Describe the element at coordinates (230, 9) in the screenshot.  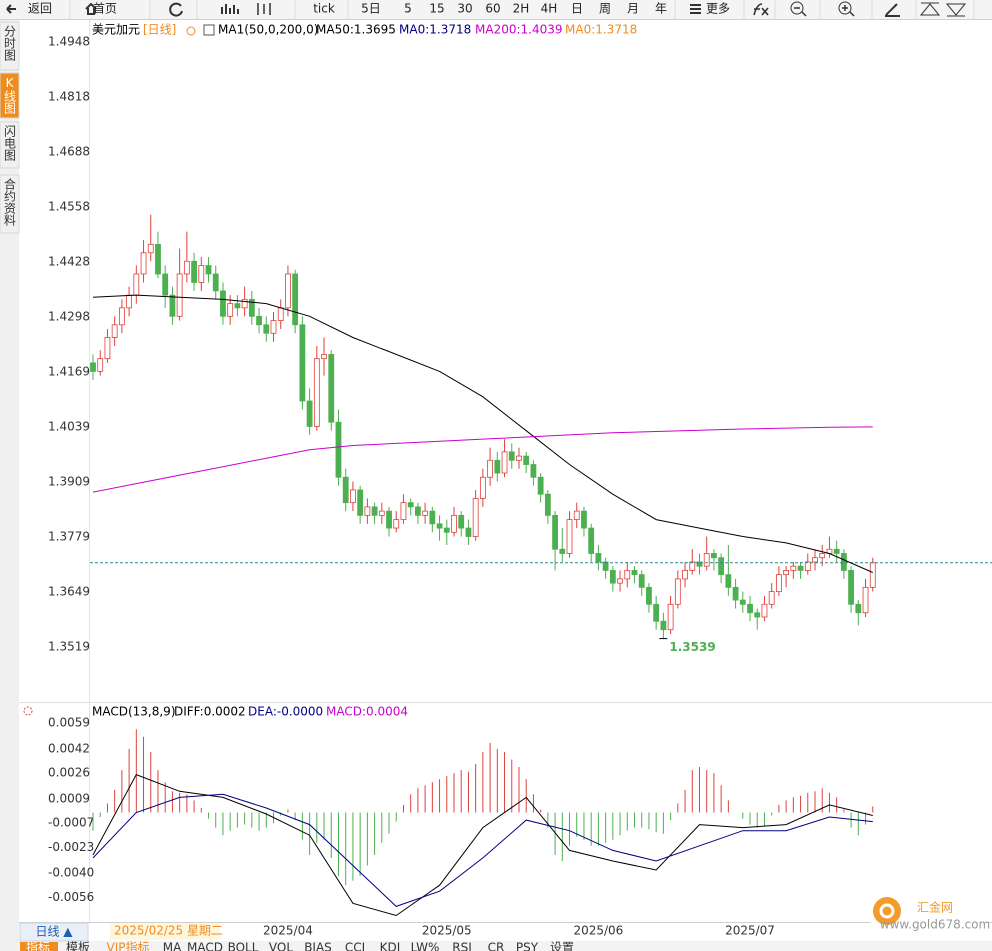
I see `bar-icon` at that location.